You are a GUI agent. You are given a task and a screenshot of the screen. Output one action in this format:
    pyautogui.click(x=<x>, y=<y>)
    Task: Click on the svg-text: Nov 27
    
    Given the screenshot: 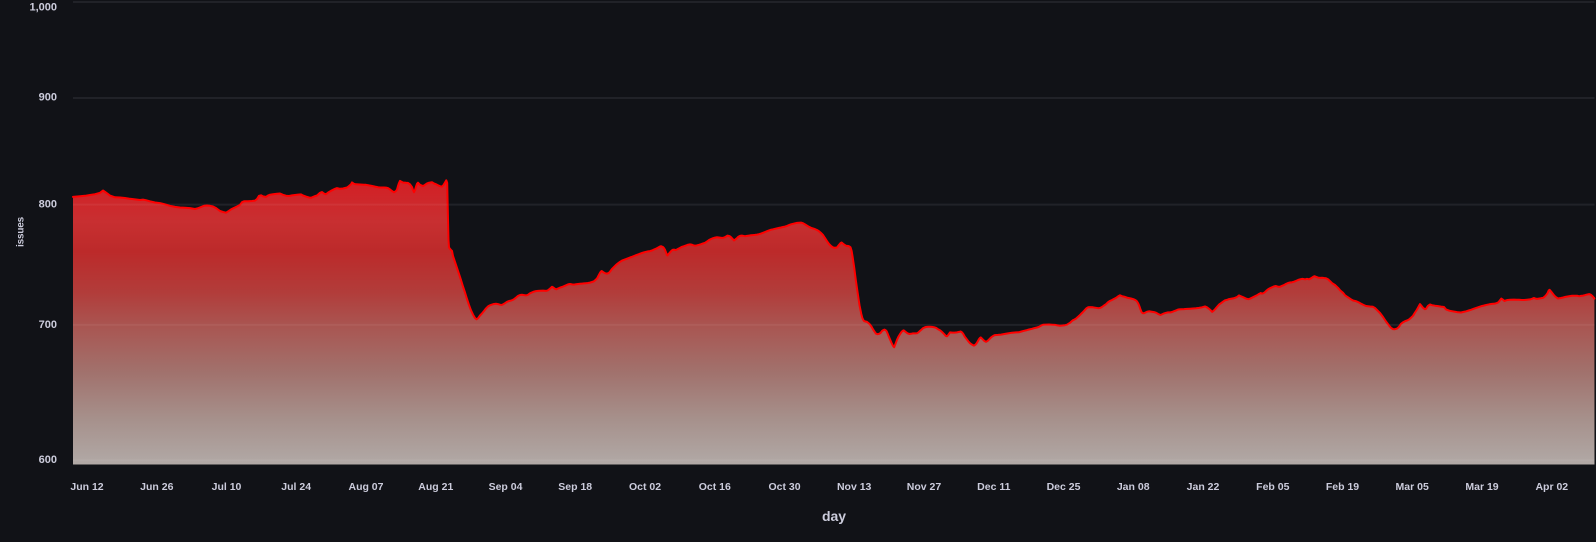 What is the action you would take?
    pyautogui.click(x=924, y=487)
    